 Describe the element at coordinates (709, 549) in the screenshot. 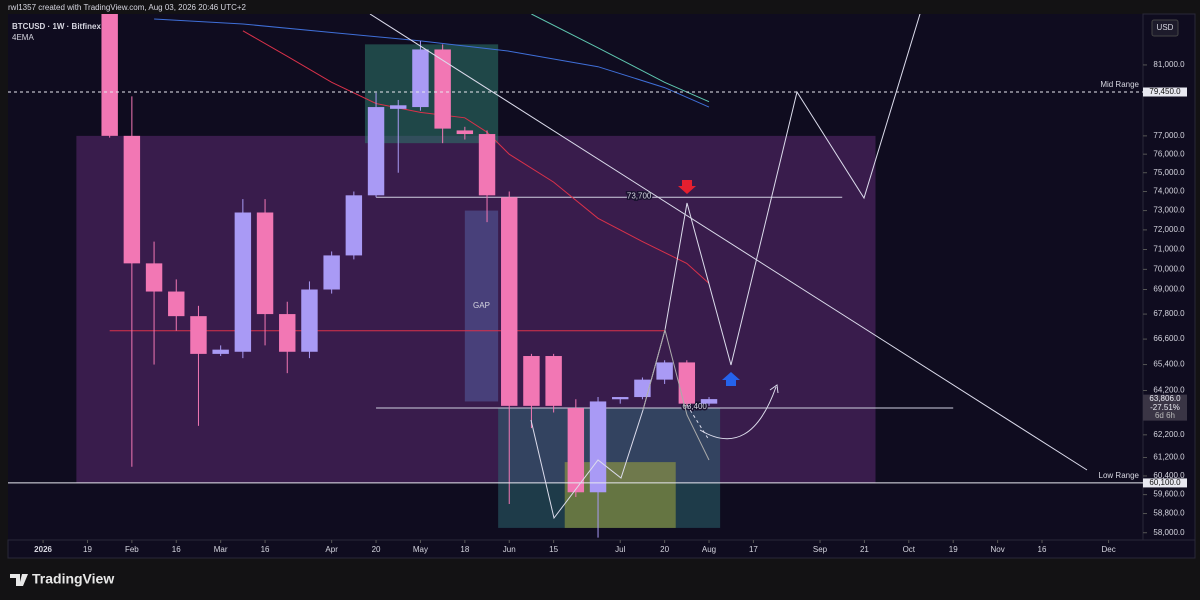

I see `x-tick-label: Aug` at that location.